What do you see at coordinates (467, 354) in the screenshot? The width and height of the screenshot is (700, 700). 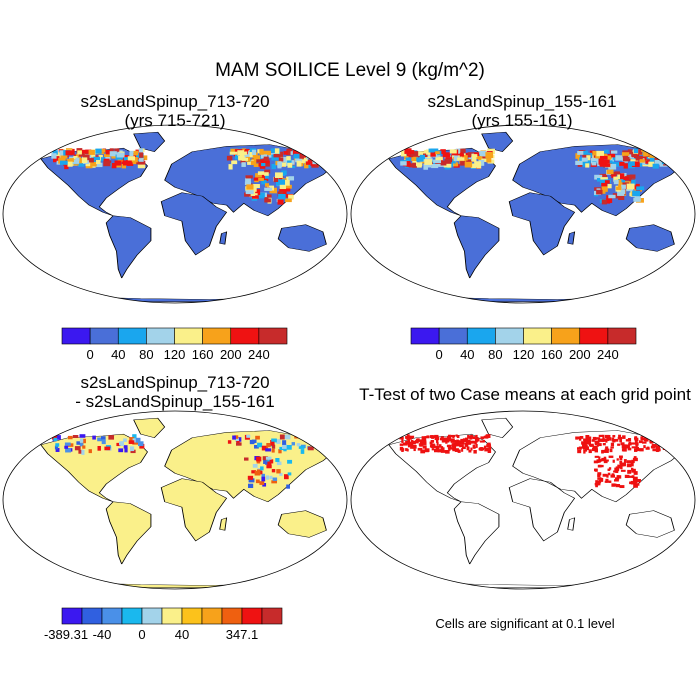 I see `colorbar-label: 40` at bounding box center [467, 354].